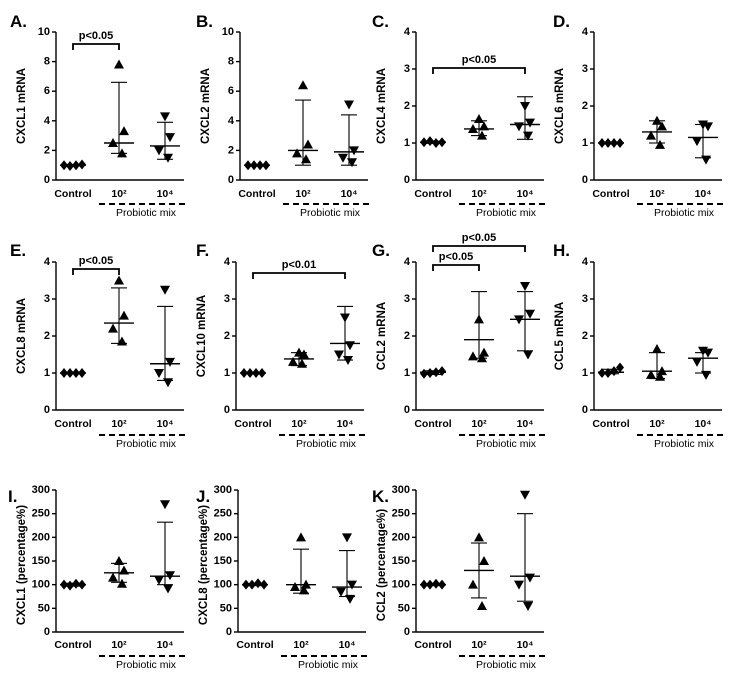  I want to click on panel-a-ytick-label-0: 0, so click(47, 180).